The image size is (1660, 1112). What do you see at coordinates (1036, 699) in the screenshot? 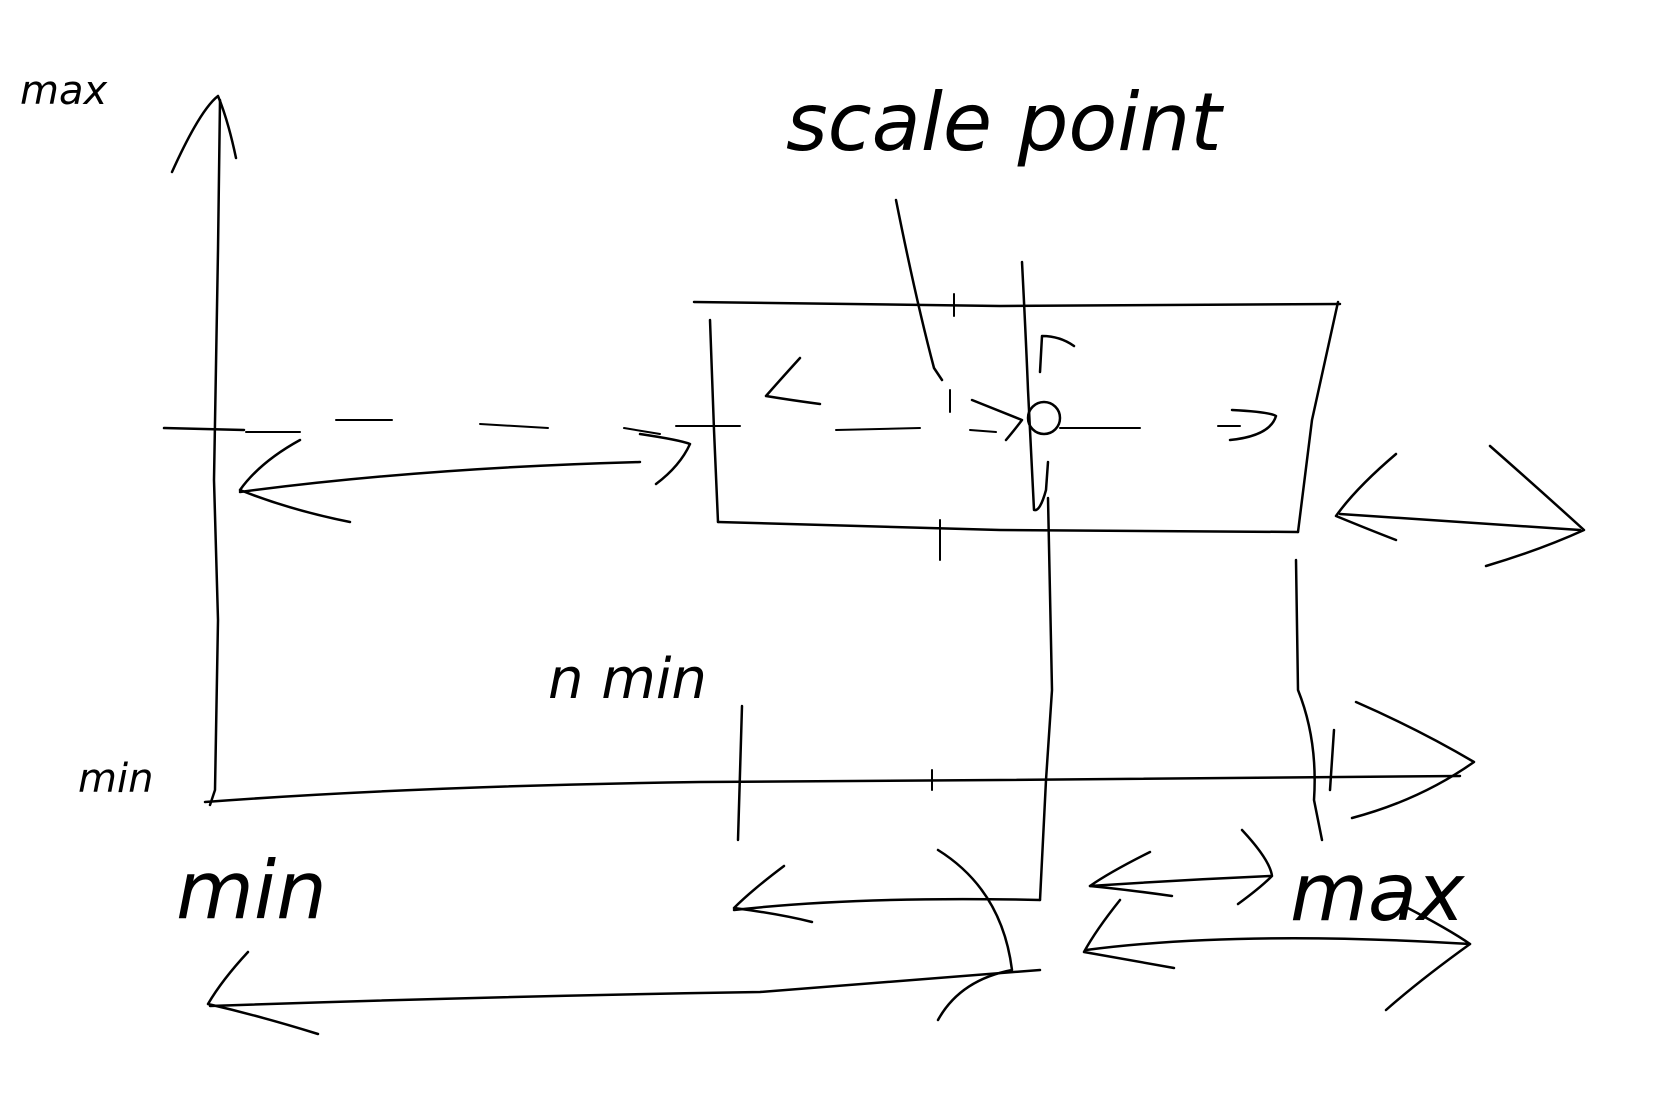
I see `drop-lines` at bounding box center [1036, 699].